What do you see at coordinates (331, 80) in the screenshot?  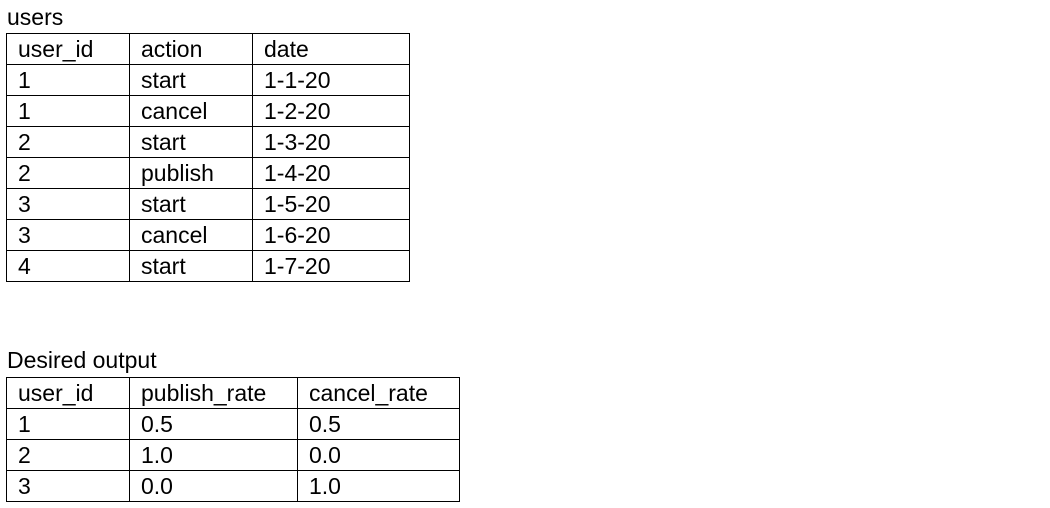 I see `table-cell: 1-1-20` at bounding box center [331, 80].